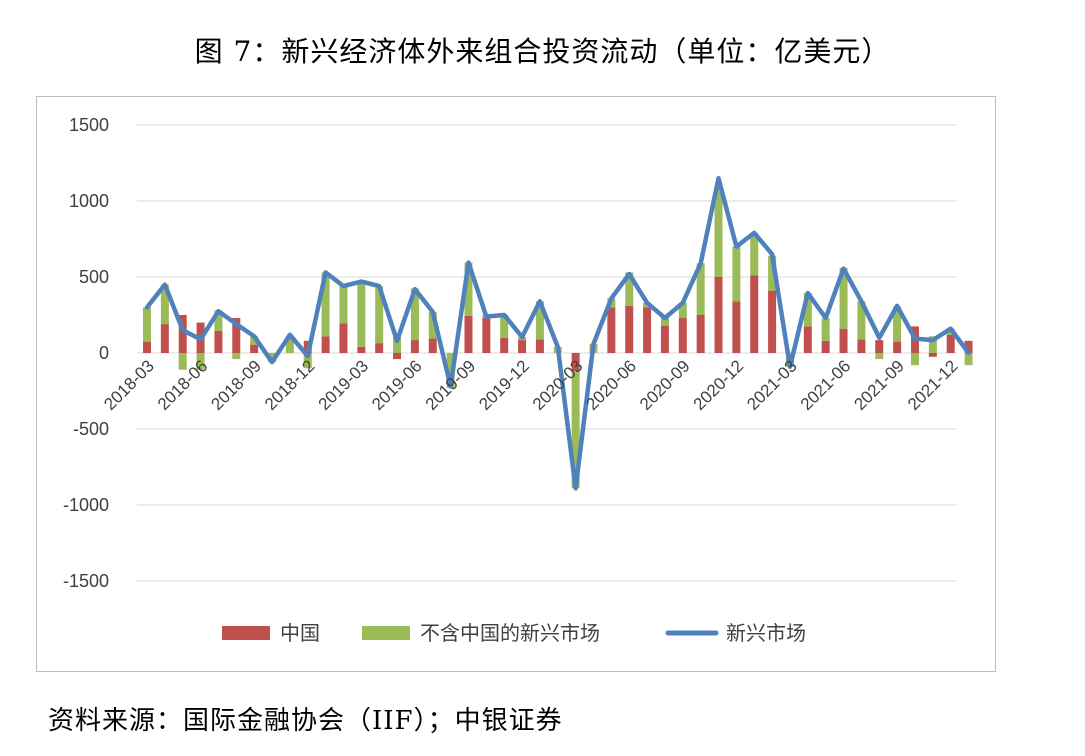 This screenshot has width=1085, height=756. What do you see at coordinates (300, 633) in the screenshot?
I see `legend-label-china: 中国` at bounding box center [300, 633].